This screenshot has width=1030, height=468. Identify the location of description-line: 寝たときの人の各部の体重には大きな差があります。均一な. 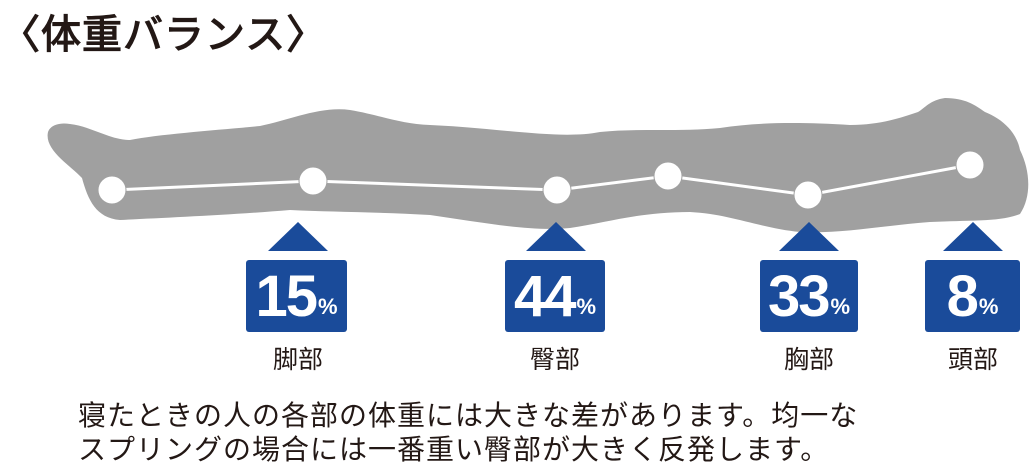
(468, 415).